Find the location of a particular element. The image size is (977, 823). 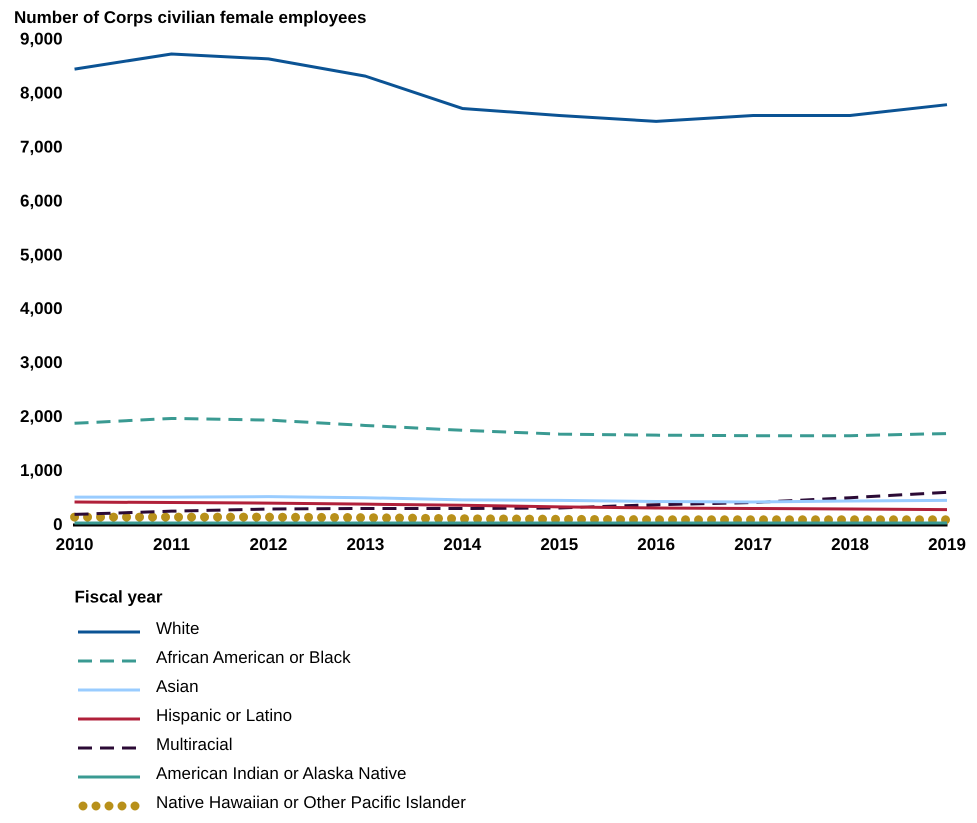

x-tick-label: 2015 is located at coordinates (559, 544).